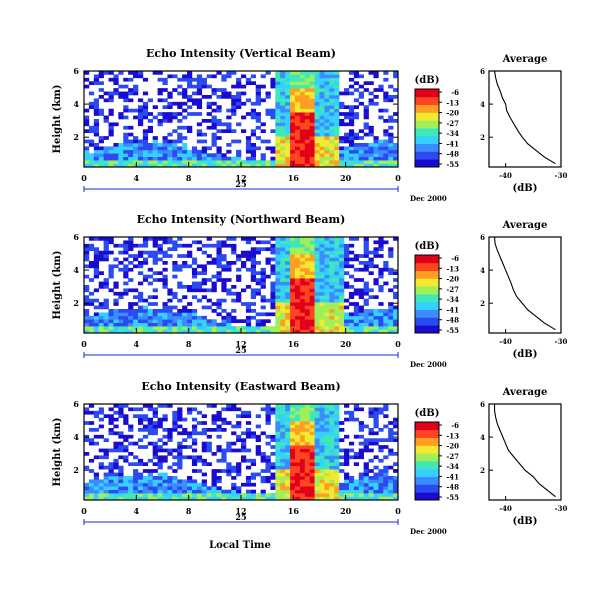 Image resolution: width=615 pixels, height=598 pixels. Describe the element at coordinates (525, 521) in the screenshot. I see `average-x-label: (dB)` at that location.